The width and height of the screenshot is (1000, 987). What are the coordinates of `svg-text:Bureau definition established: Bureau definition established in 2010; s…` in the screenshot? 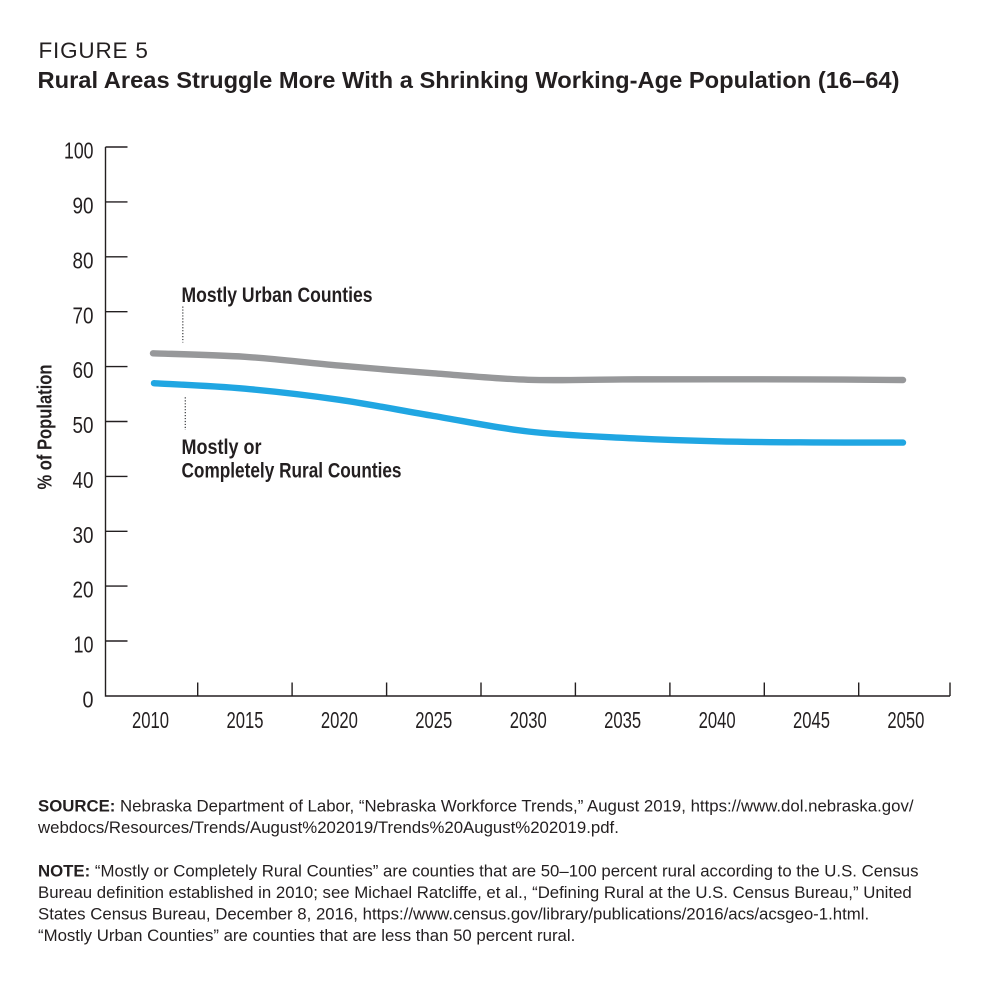 It's located at (475, 892).